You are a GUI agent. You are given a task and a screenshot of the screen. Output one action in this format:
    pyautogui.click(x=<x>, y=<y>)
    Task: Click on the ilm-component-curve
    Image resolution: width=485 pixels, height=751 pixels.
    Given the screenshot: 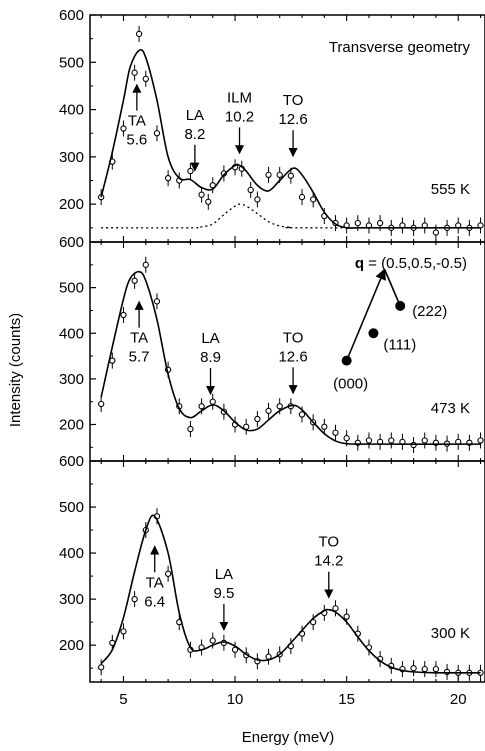 What is the action you would take?
    pyautogui.click(x=291, y=216)
    